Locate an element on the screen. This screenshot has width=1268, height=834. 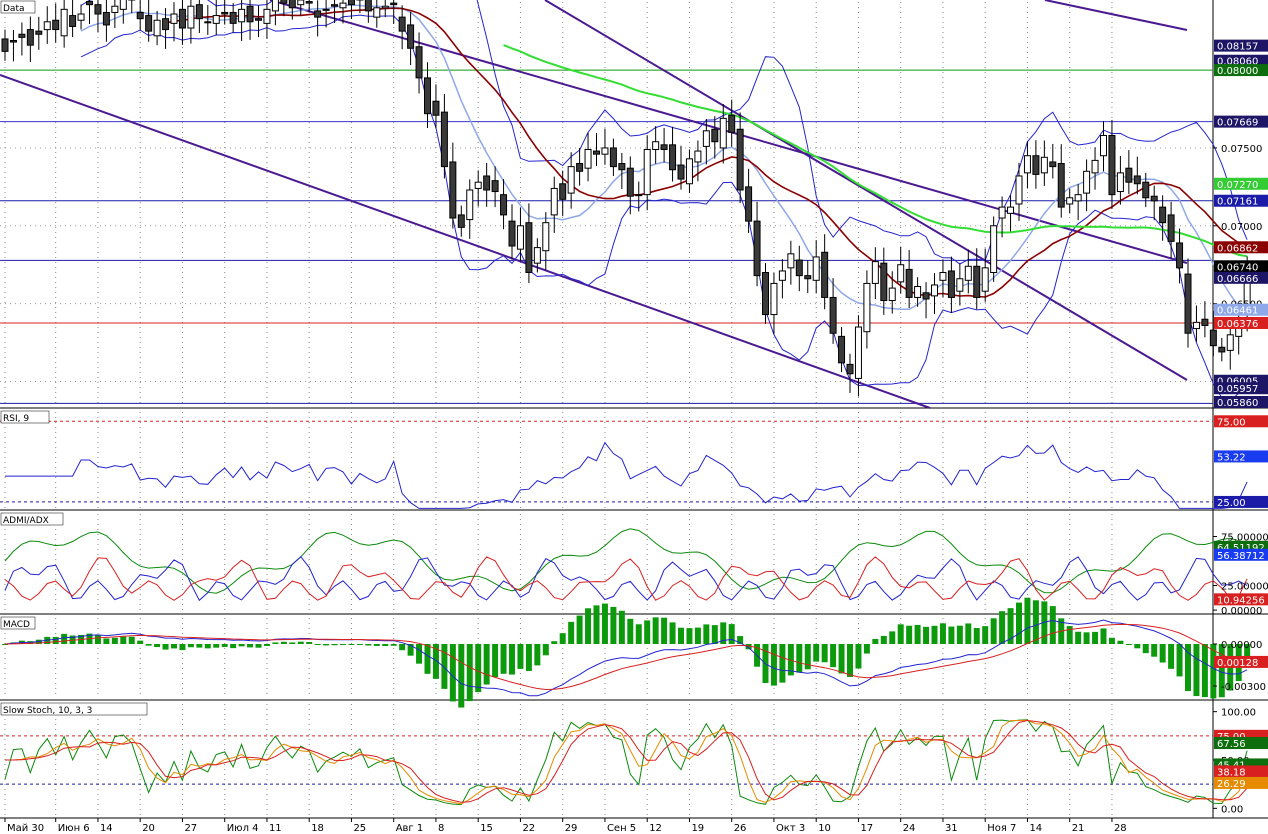
price-marker-label: 56.38712 is located at coordinates (1241, 556).